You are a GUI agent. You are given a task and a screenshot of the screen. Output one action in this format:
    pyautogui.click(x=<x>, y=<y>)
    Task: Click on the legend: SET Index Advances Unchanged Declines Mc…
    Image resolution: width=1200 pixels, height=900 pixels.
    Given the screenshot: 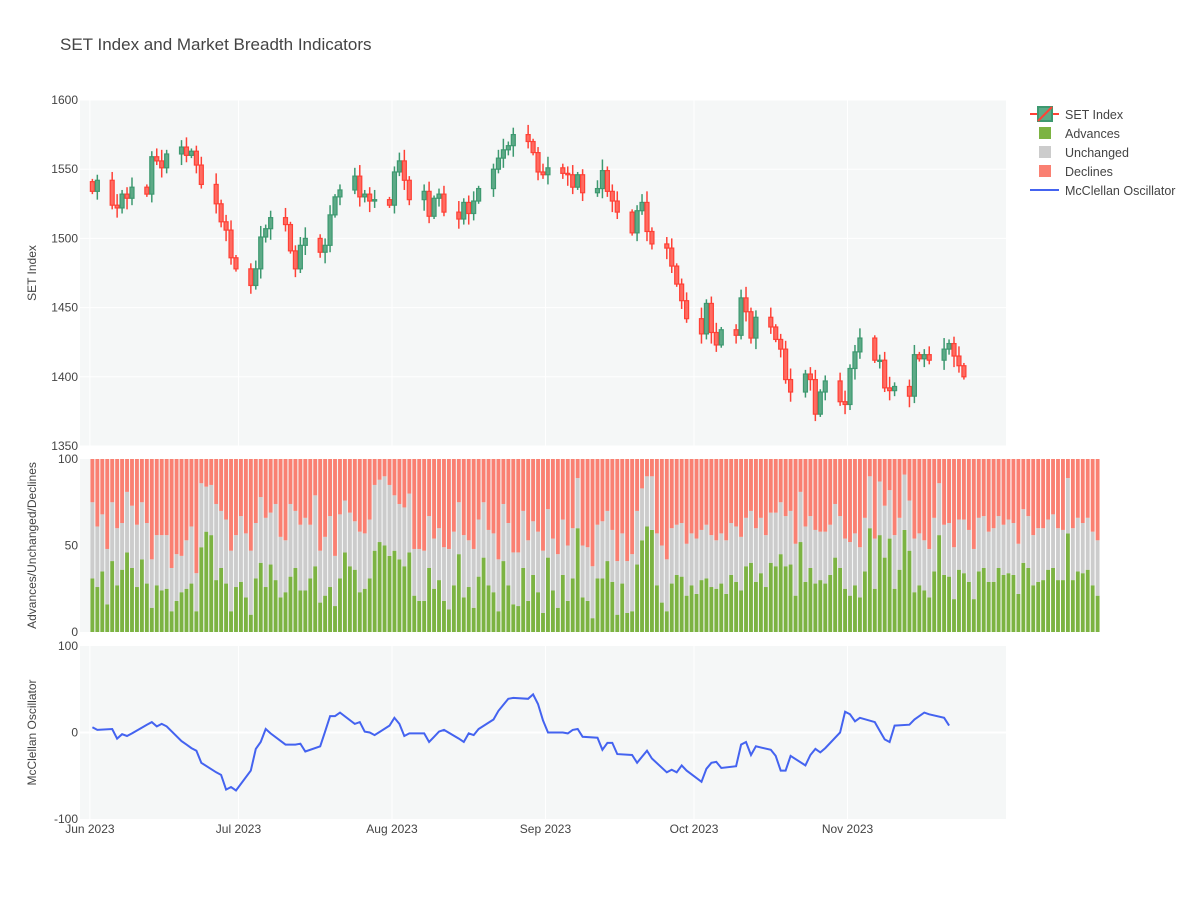 What is the action you would take?
    pyautogui.click(x=1102, y=152)
    